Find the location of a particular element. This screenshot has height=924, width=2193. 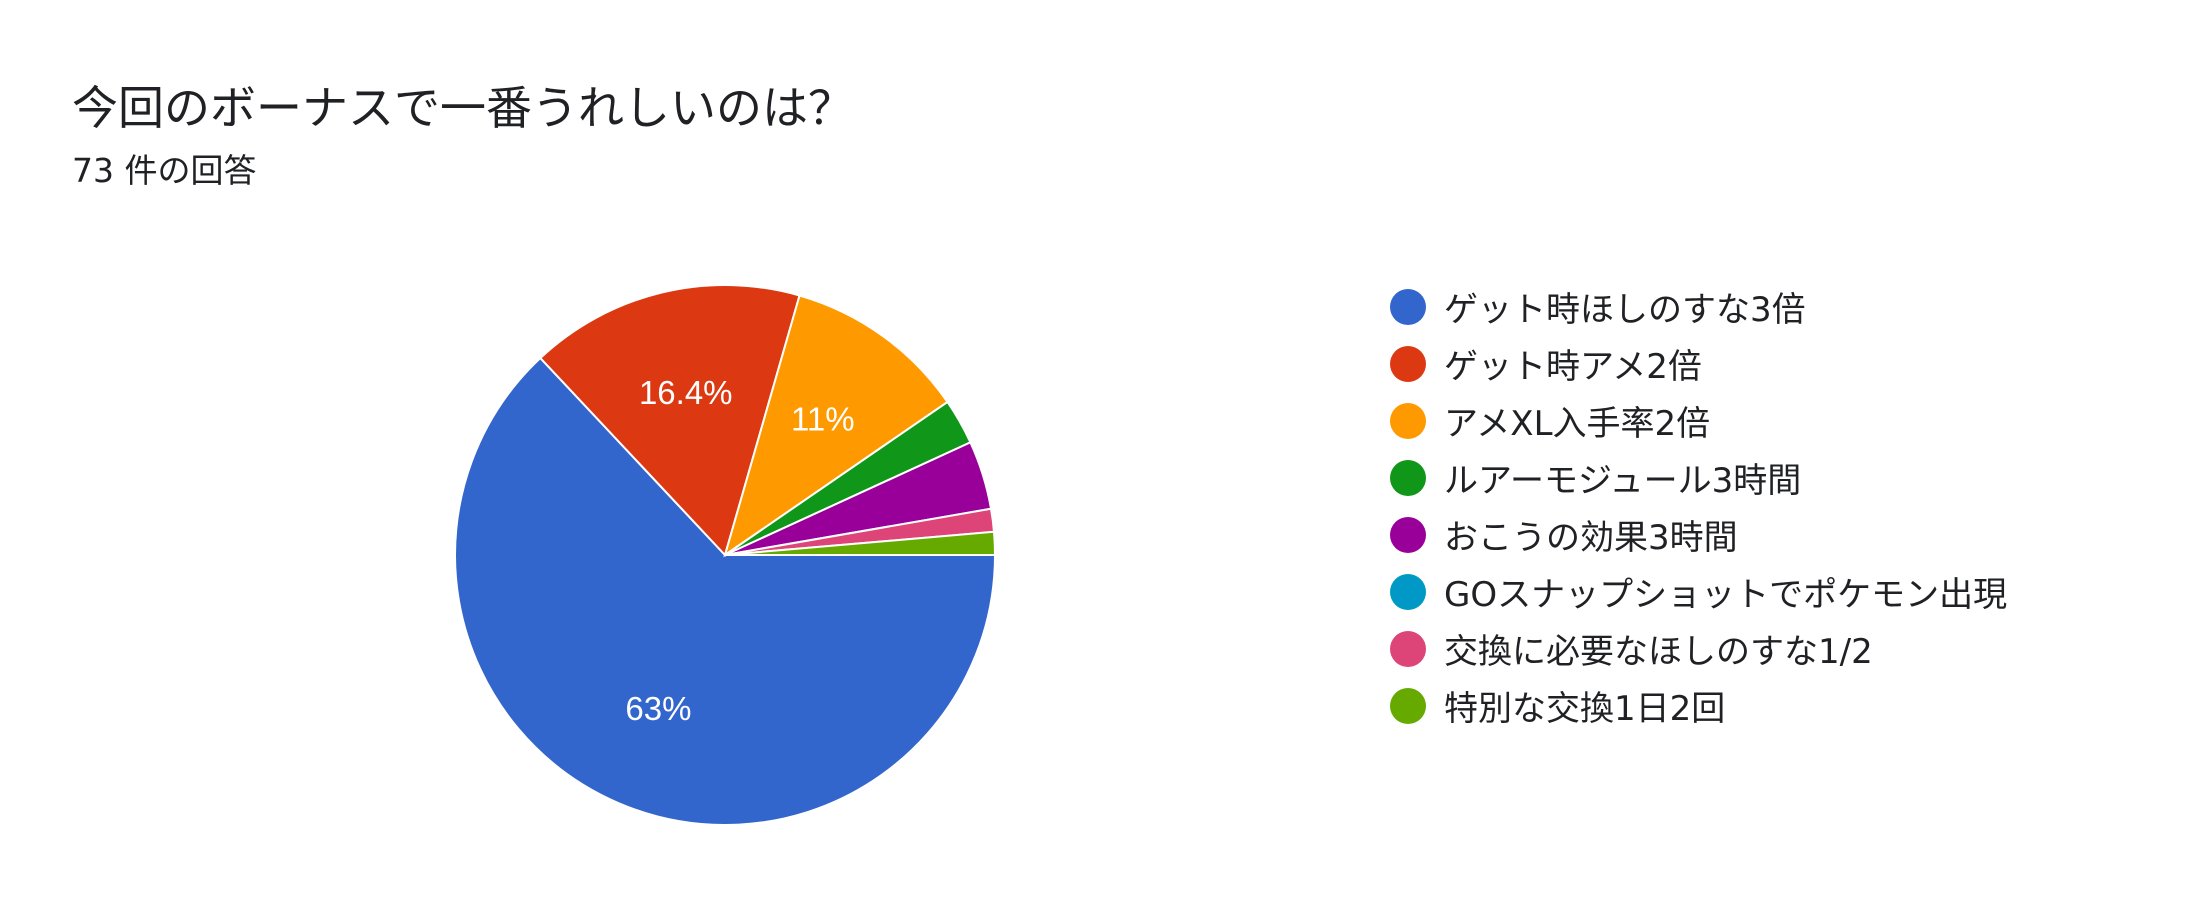

legend-item: ルアーモジュール3時間 is located at coordinates (1698, 477).